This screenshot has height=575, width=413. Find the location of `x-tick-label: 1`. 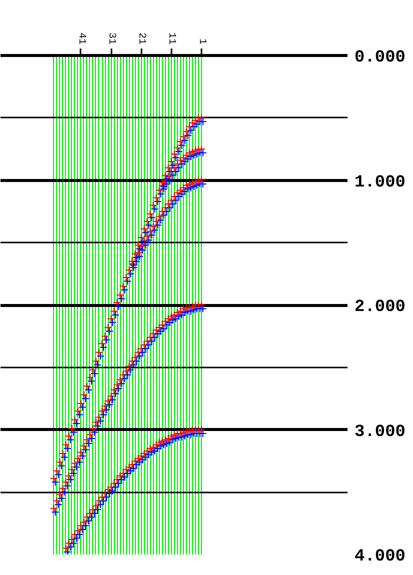

x-tick-label: 1 is located at coordinates (201, 41).